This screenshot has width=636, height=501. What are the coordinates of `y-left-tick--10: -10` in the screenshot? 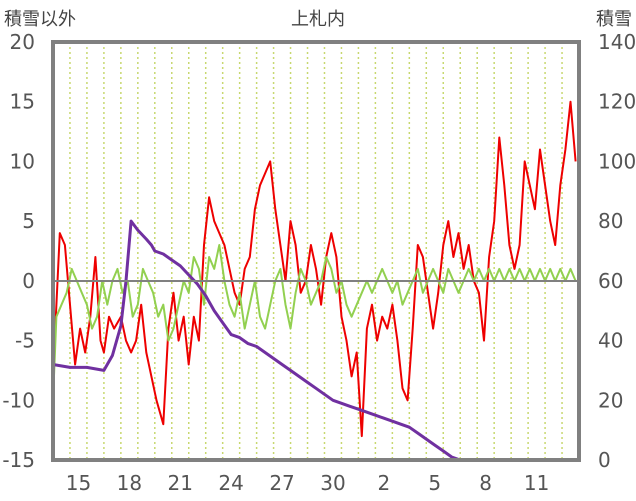 It's located at (18, 400).